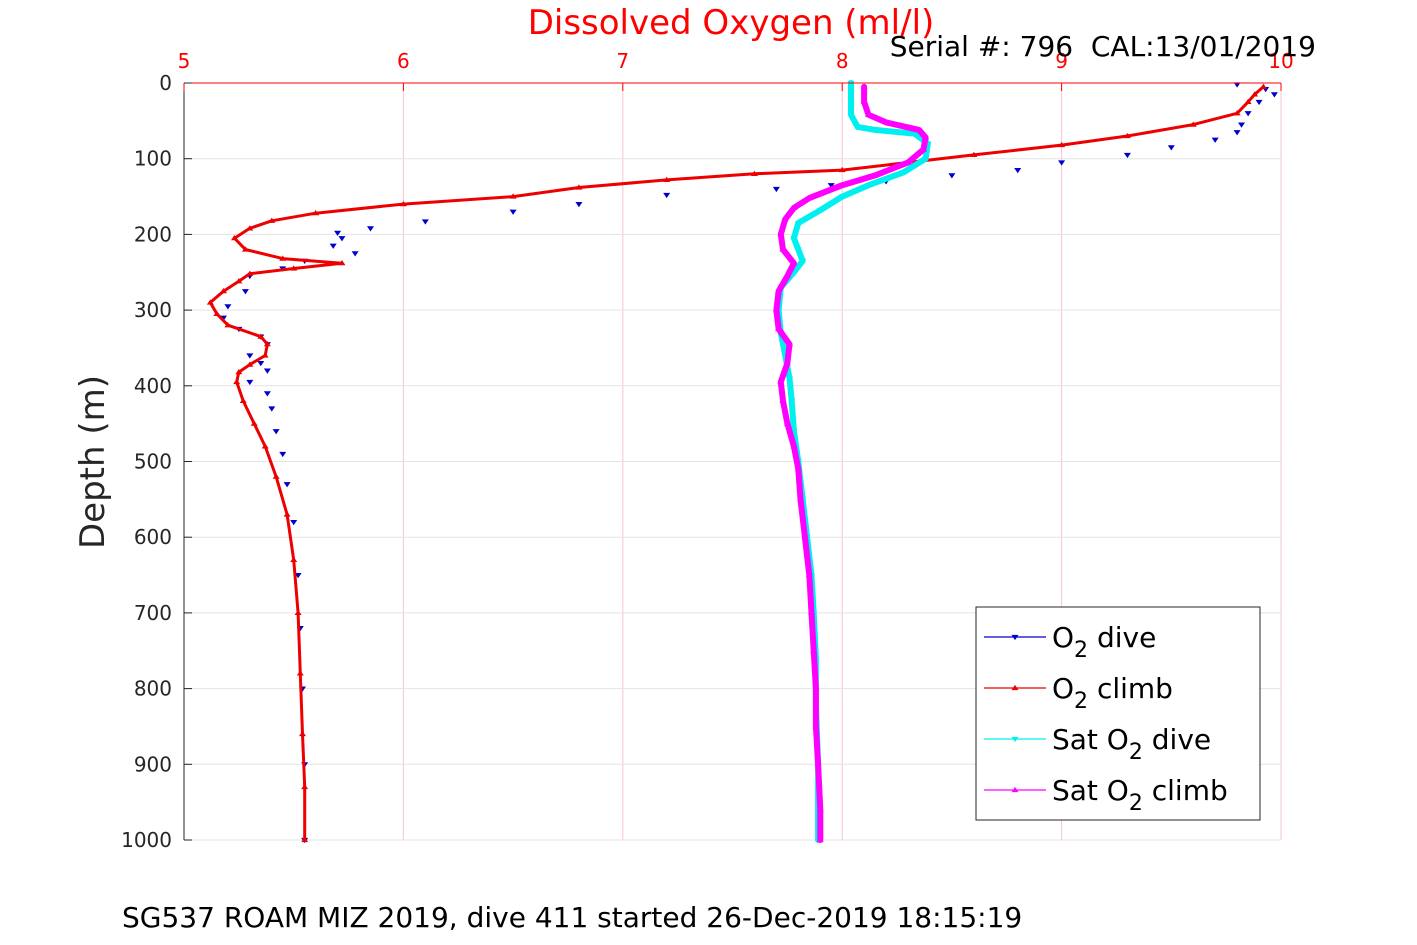  I want to click on y-tick-label-0: 0, so click(165, 83).